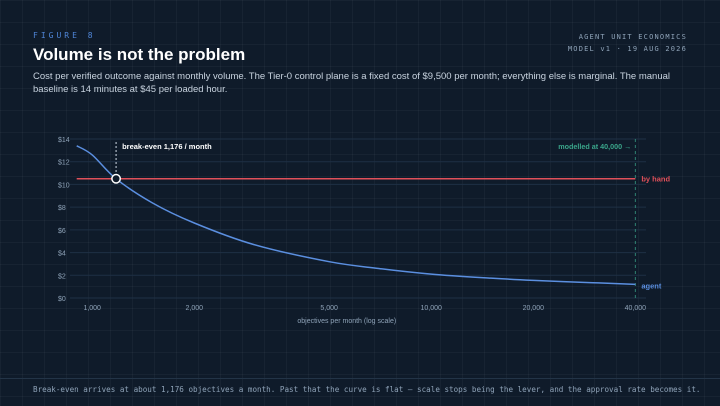 The image size is (720, 406). What do you see at coordinates (655, 178) in the screenshot?
I see `by-hand-series-label: by hand` at bounding box center [655, 178].